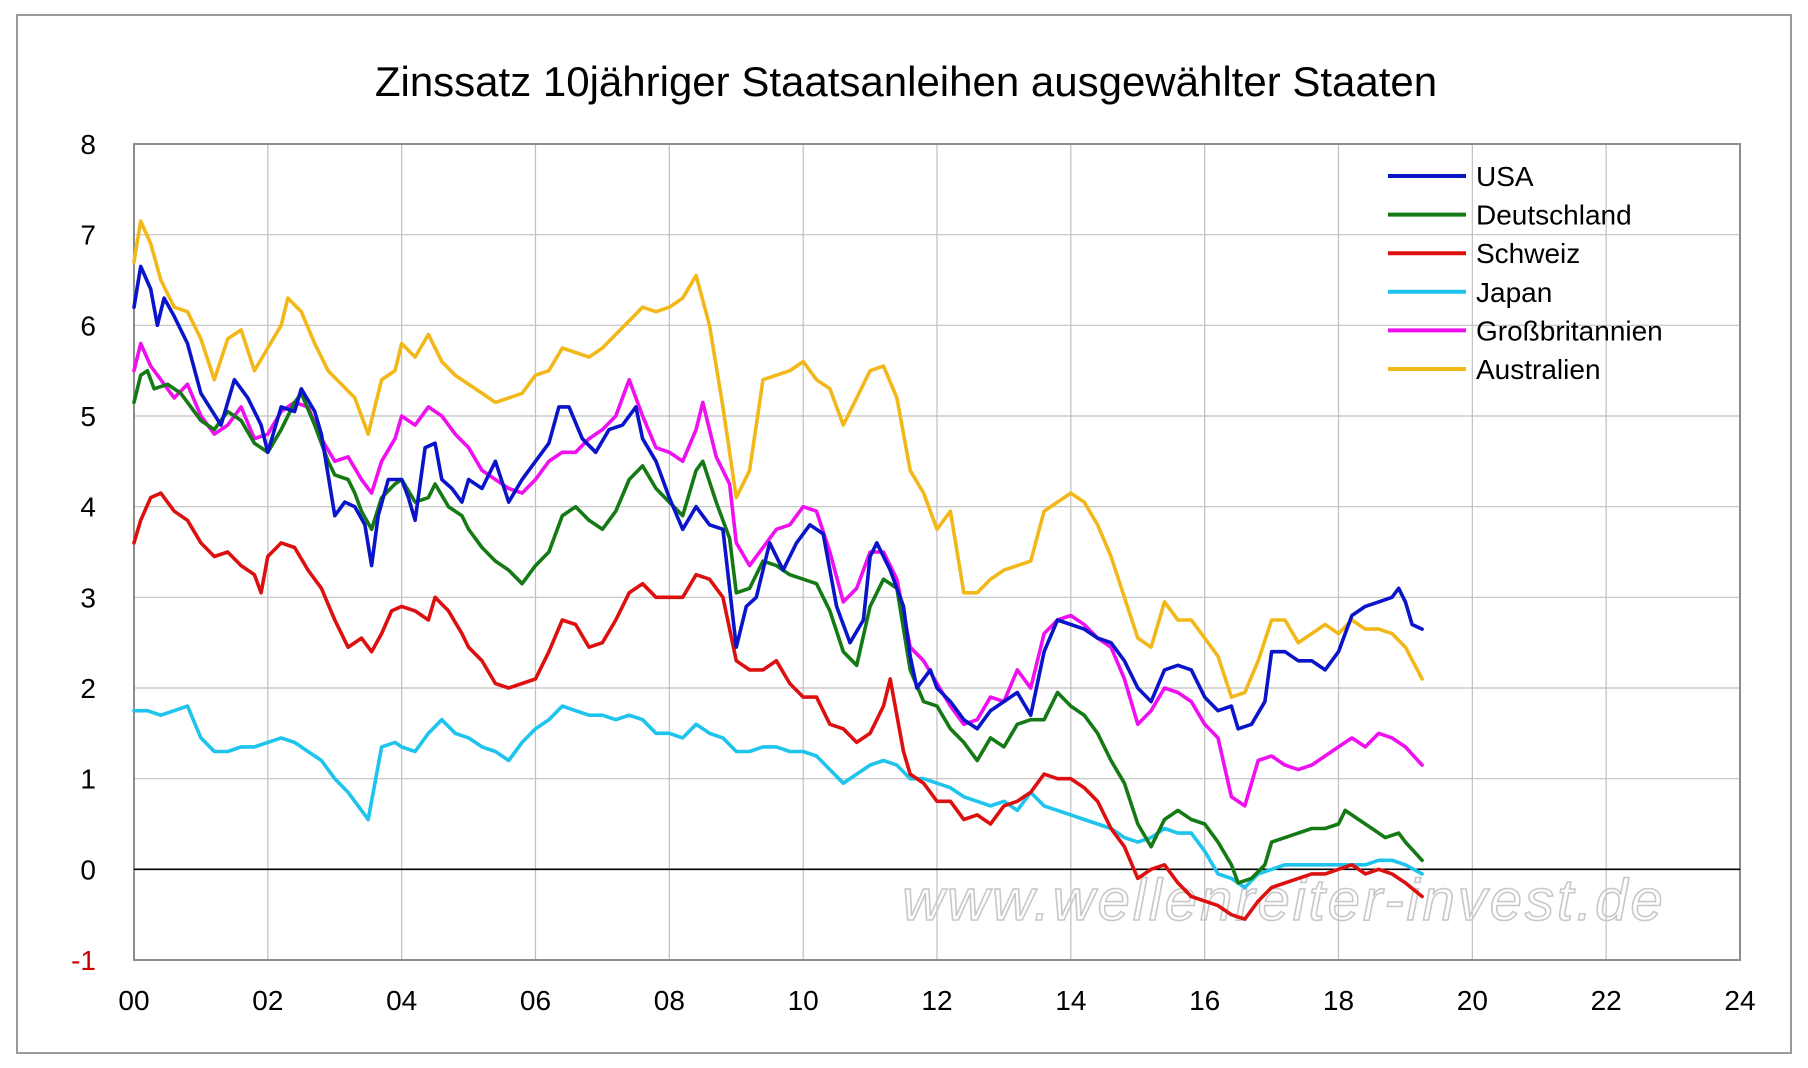 The height and width of the screenshot is (1068, 1808). Describe the element at coordinates (1338, 1000) in the screenshot. I see `x-tick-label: 18` at that location.